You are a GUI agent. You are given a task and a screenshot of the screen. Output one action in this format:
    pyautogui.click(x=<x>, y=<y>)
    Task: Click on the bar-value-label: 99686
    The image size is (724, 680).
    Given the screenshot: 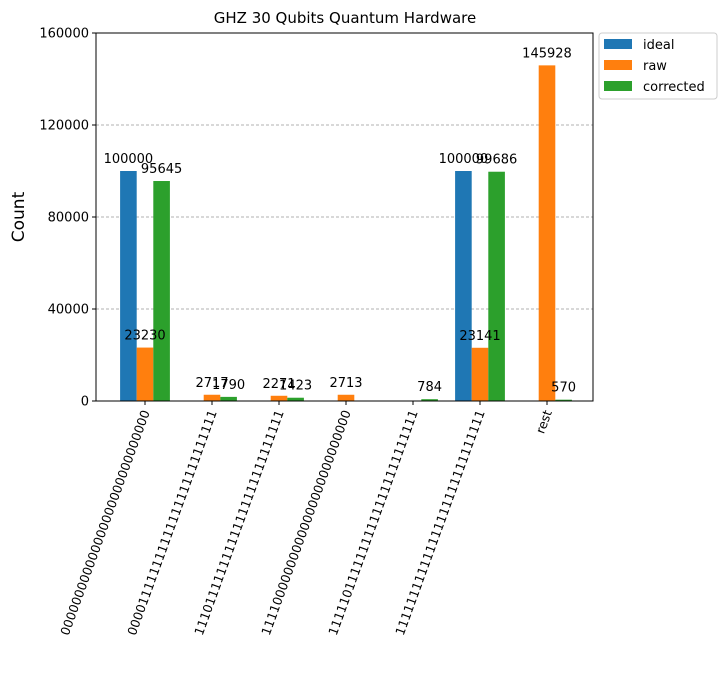 What is the action you would take?
    pyautogui.click(x=496, y=160)
    